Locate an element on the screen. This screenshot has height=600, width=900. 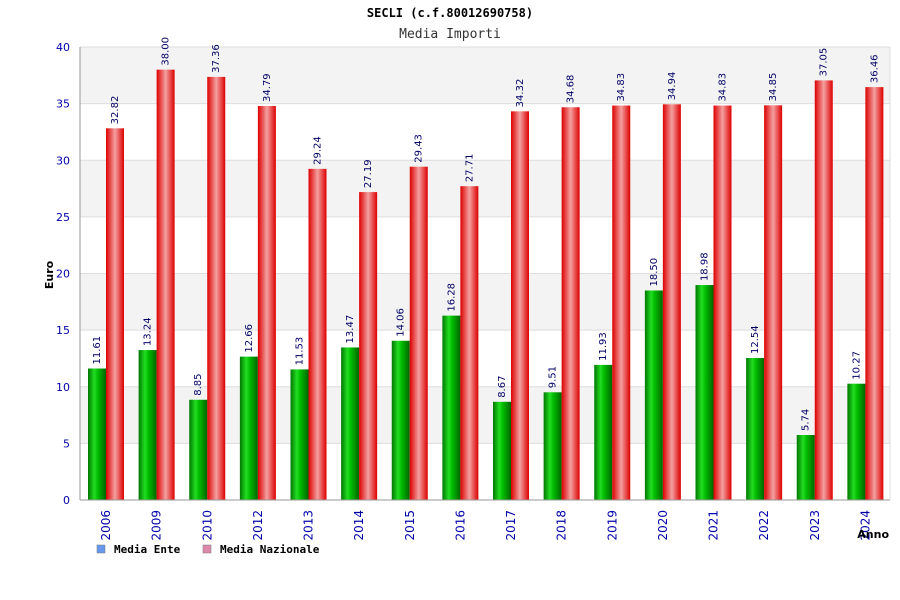
bar-media-ente-2016 is located at coordinates (451, 407).